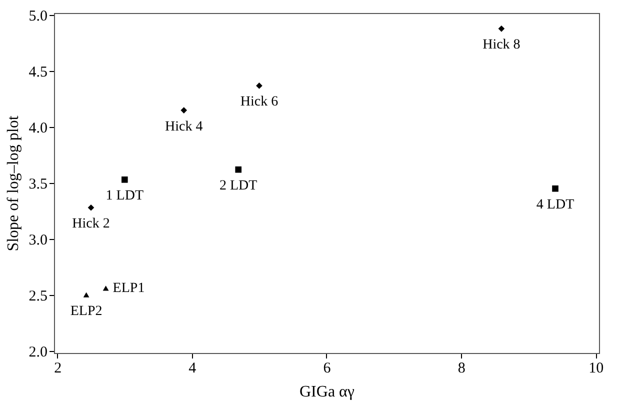 This screenshot has height=403, width=618. I want to click on annotation: 2 LDT, so click(239, 186).